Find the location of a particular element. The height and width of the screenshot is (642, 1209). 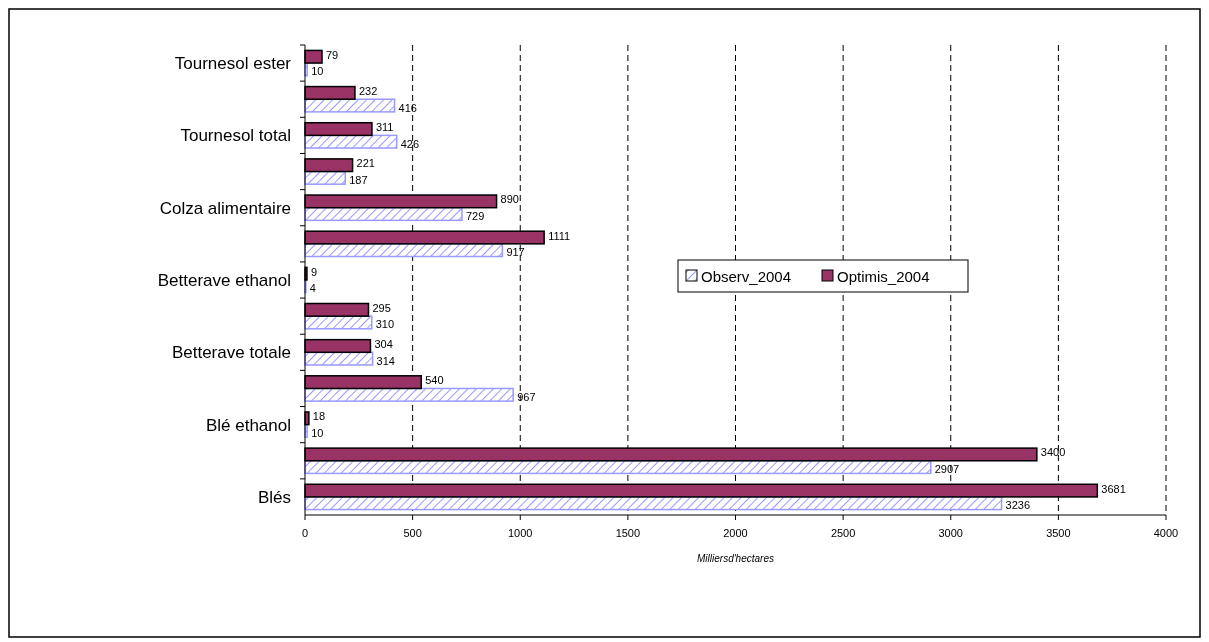

data-label: 917 is located at coordinates (515, 252).